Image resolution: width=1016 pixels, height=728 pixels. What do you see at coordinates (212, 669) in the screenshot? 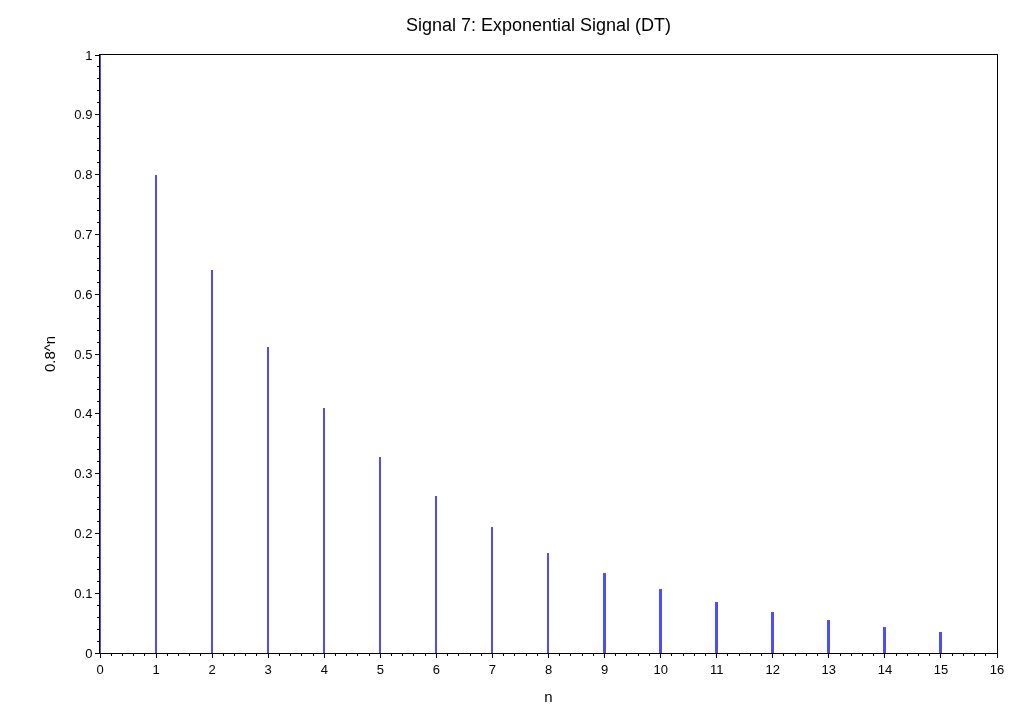
I see `x-tick-label: 2` at bounding box center [212, 669].